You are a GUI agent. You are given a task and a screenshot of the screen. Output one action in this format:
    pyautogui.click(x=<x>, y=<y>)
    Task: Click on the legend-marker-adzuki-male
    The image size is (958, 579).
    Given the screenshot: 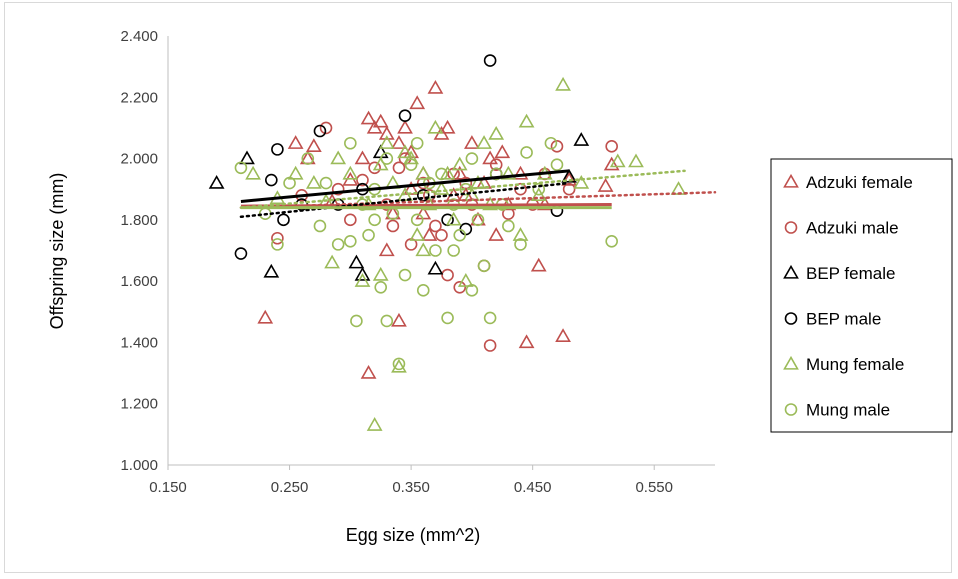 What is the action you would take?
    pyautogui.click(x=791, y=227)
    